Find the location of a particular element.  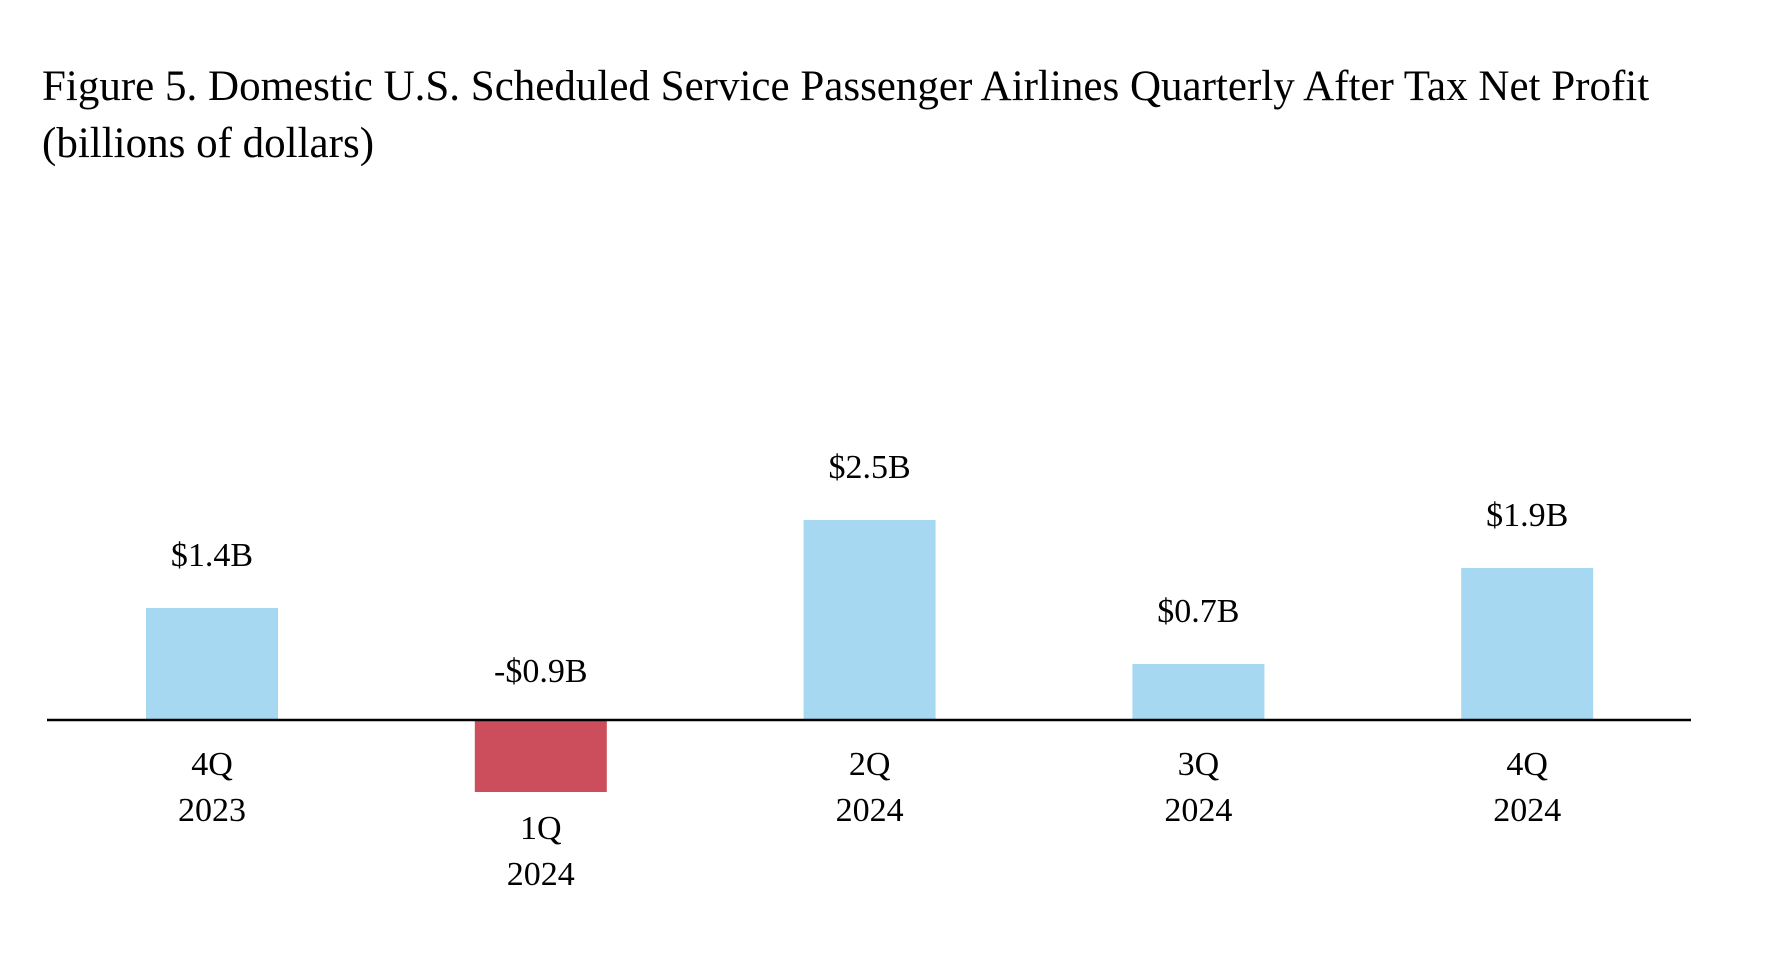

data-label-0: $1.4B is located at coordinates (212, 555).